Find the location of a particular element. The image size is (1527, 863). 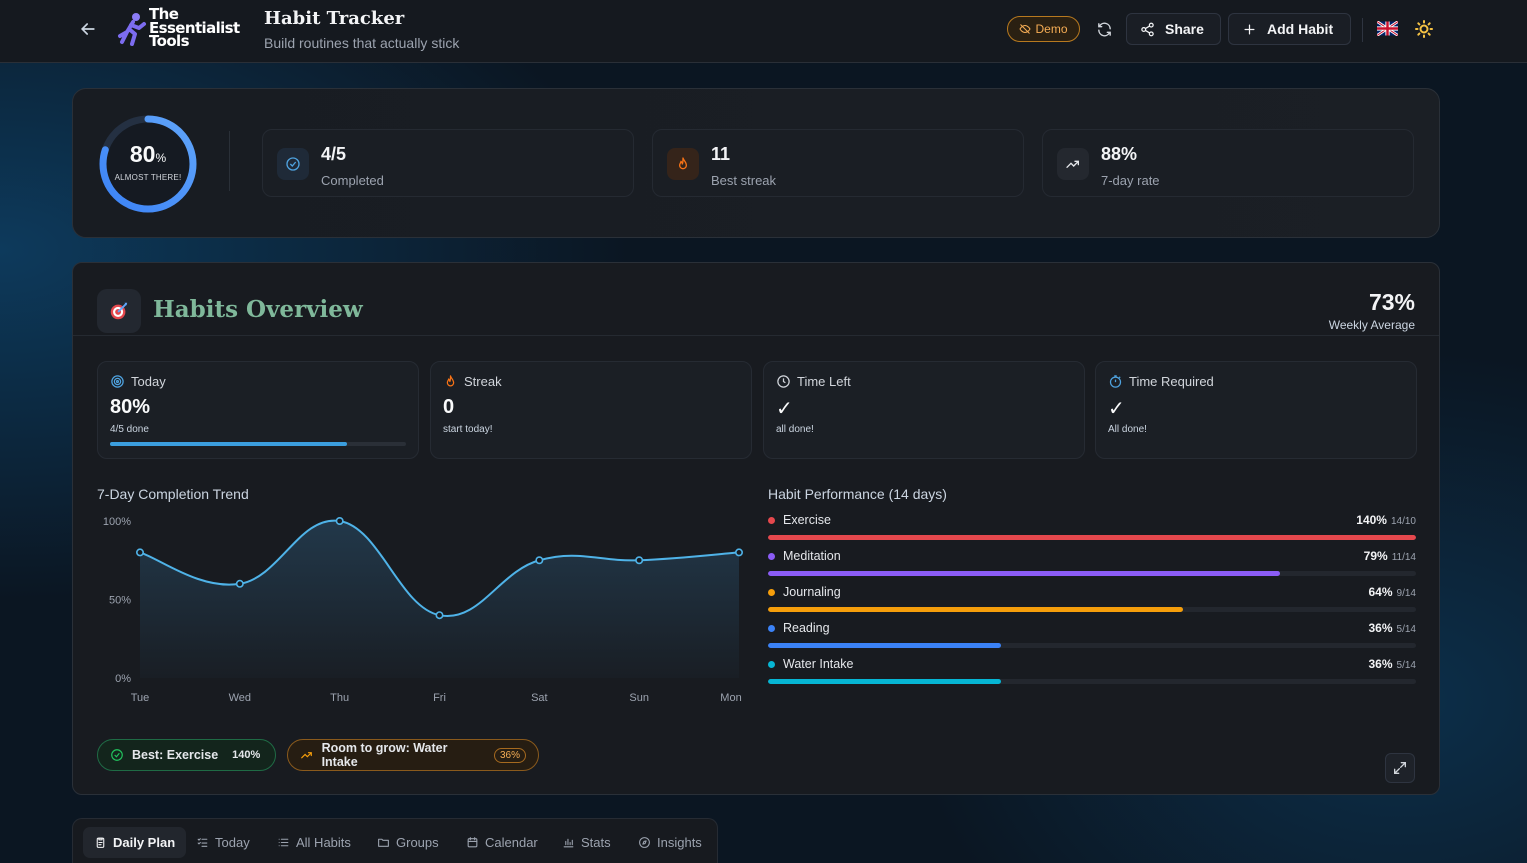

tab-calendar: Calendar is located at coordinates (502, 842).